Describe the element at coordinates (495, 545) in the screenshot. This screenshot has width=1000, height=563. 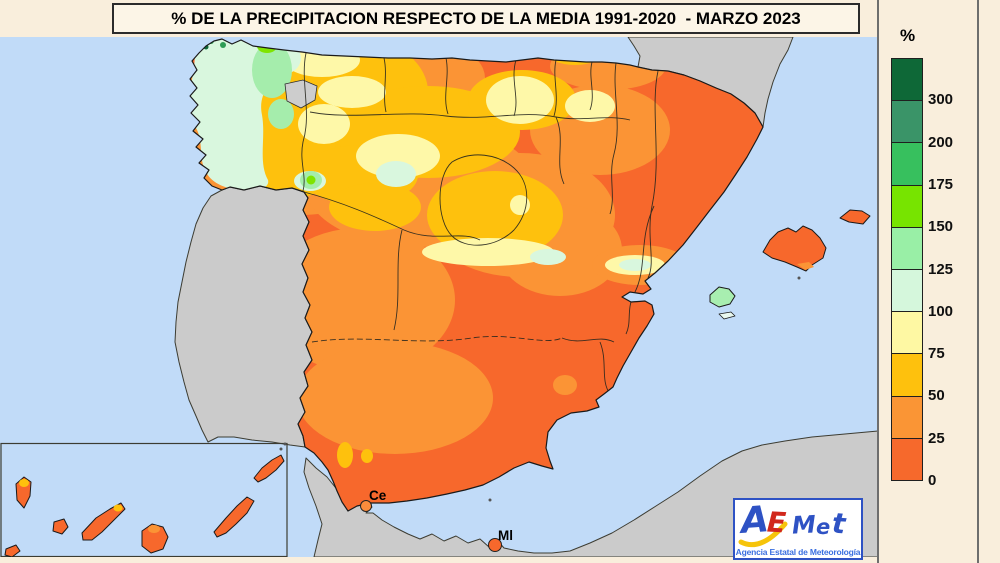
I see `melilla-dot` at that location.